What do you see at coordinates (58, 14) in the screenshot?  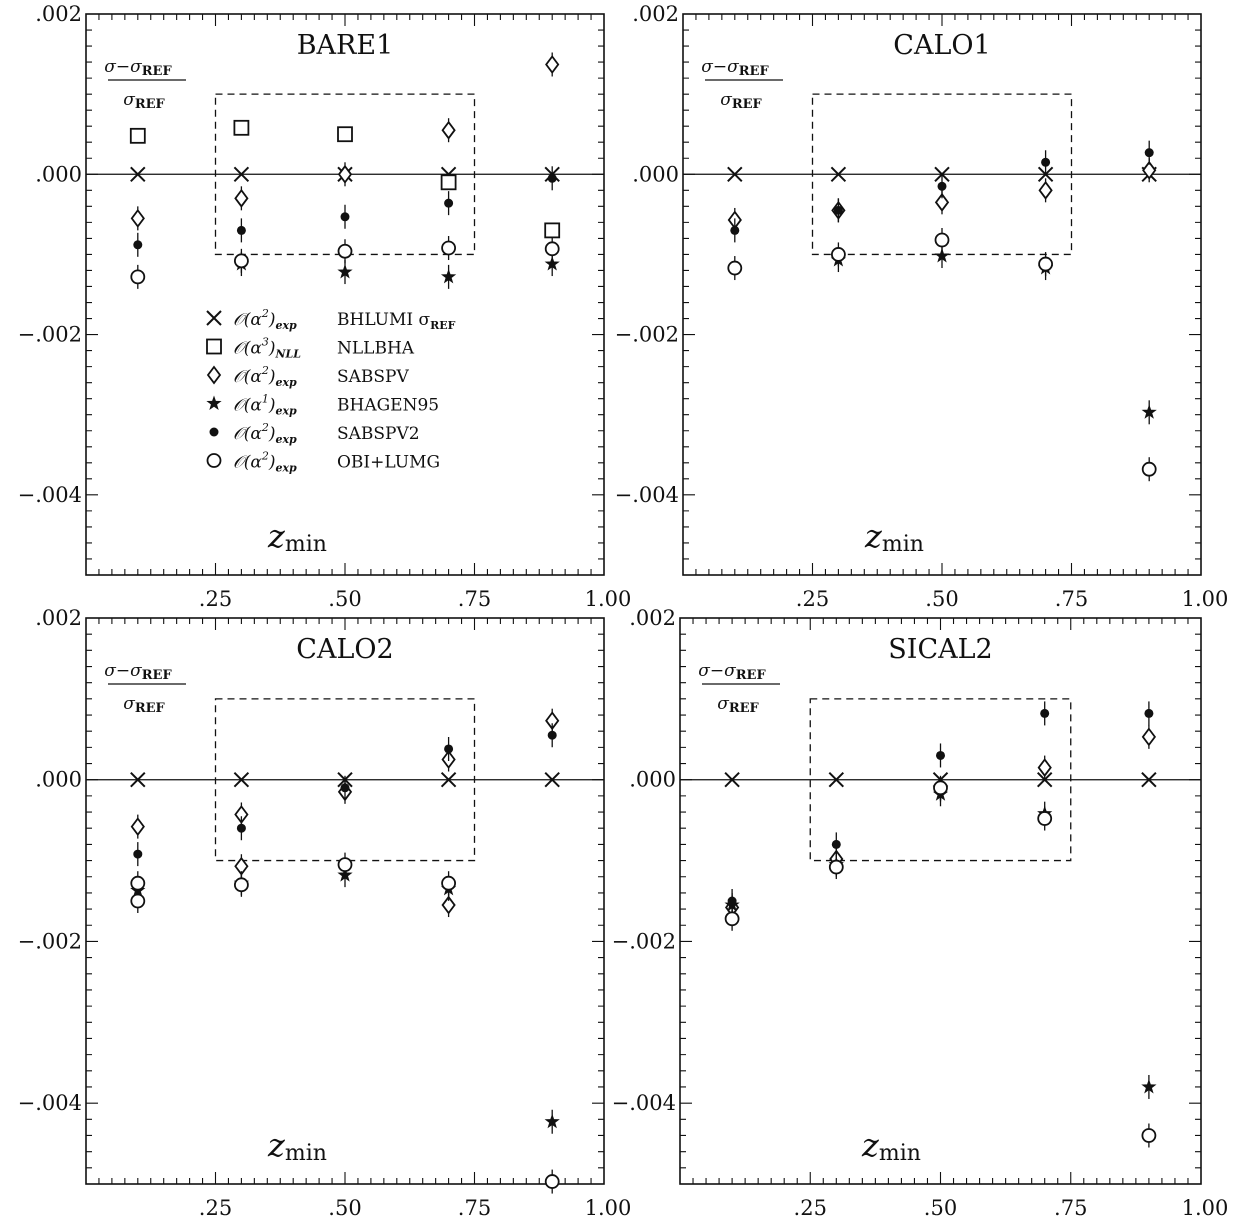 I see `y-tick-label: .002` at bounding box center [58, 14].